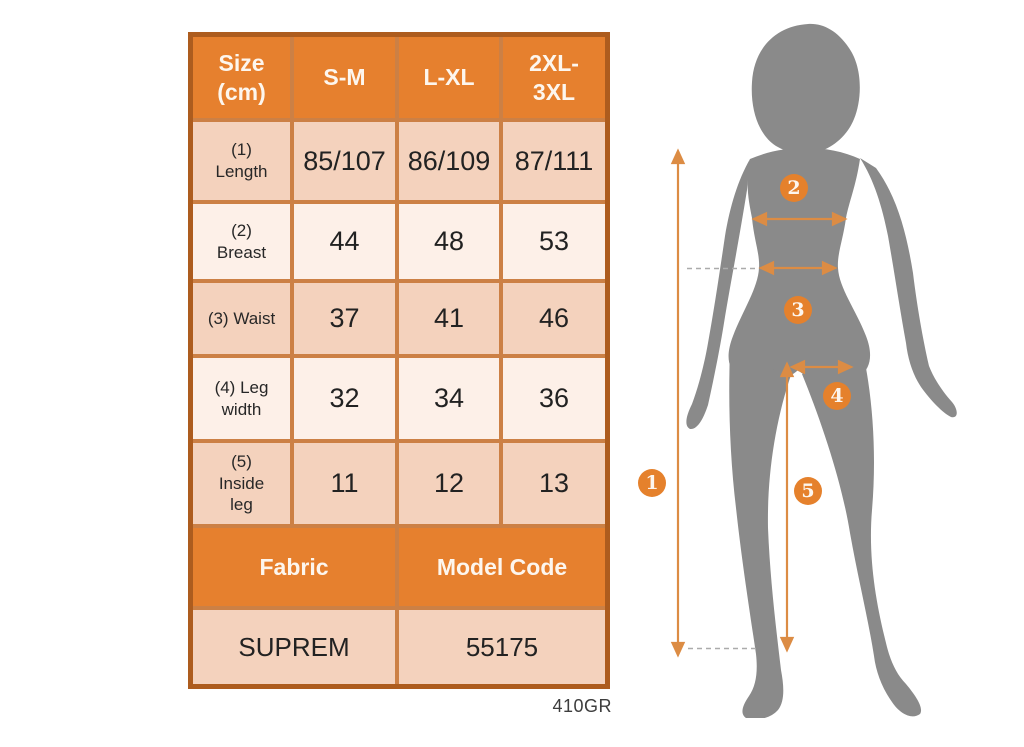 The image size is (1024, 747). Describe the element at coordinates (449, 398) in the screenshot. I see `cell-legwidth-lxl: 34` at that location.